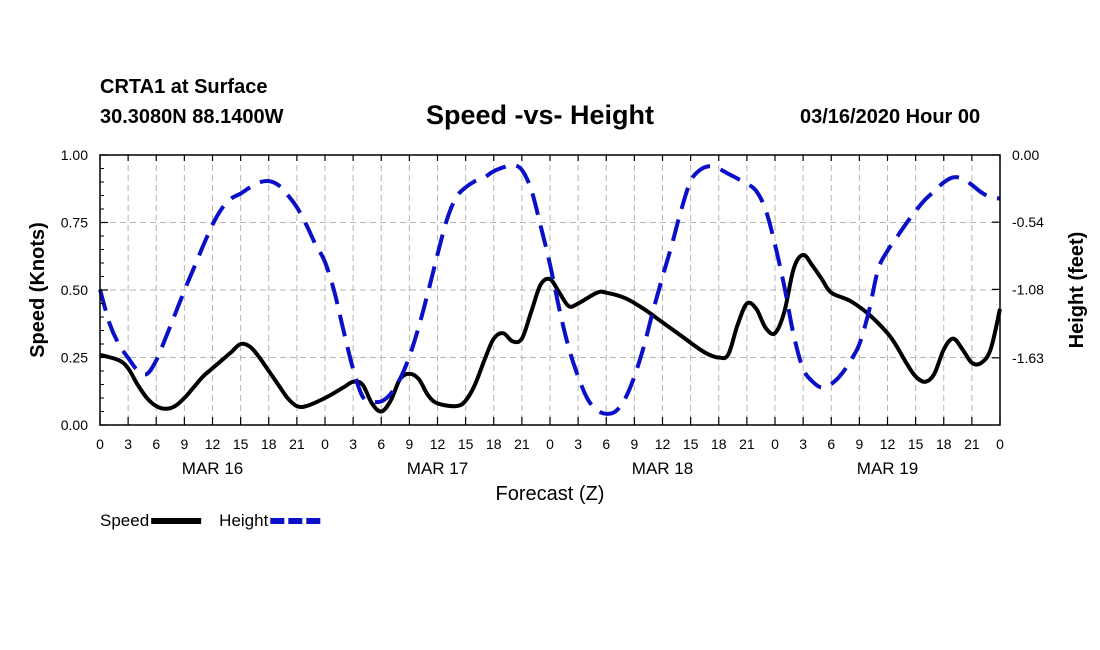 The image size is (1100, 650). What do you see at coordinates (662, 468) in the screenshot?
I see `date-label: MAR 18` at bounding box center [662, 468].